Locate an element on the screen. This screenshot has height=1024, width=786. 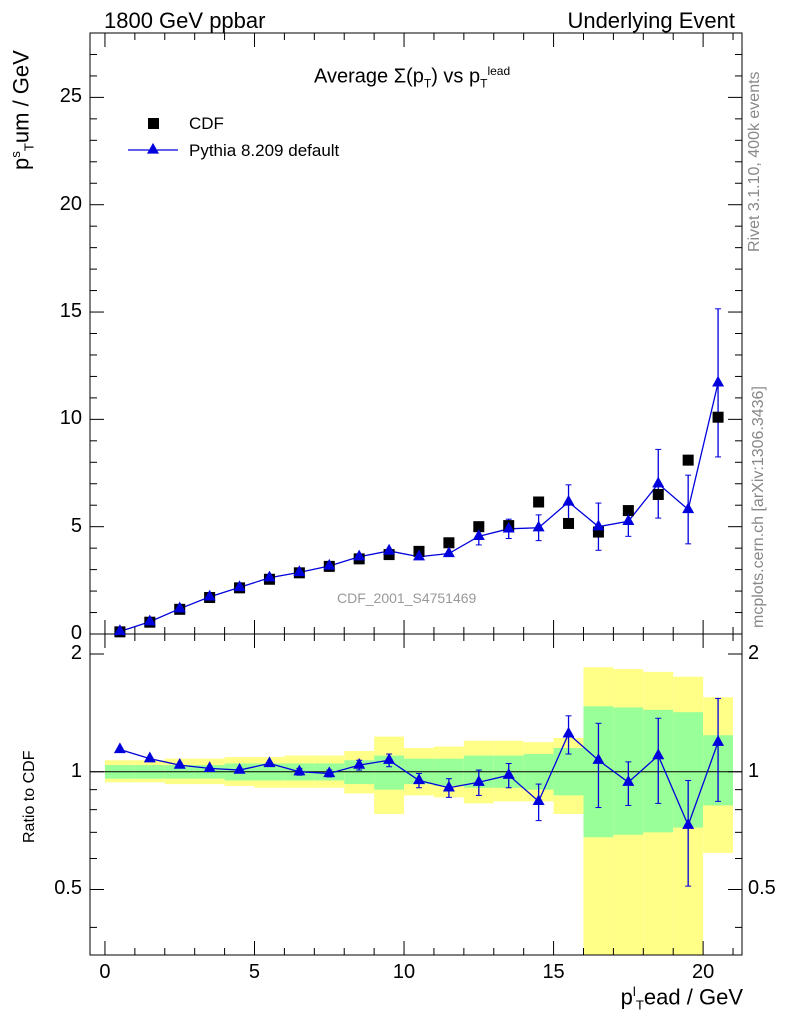
ratio-y-tick-label-left-2: 2 is located at coordinates (76, 653).